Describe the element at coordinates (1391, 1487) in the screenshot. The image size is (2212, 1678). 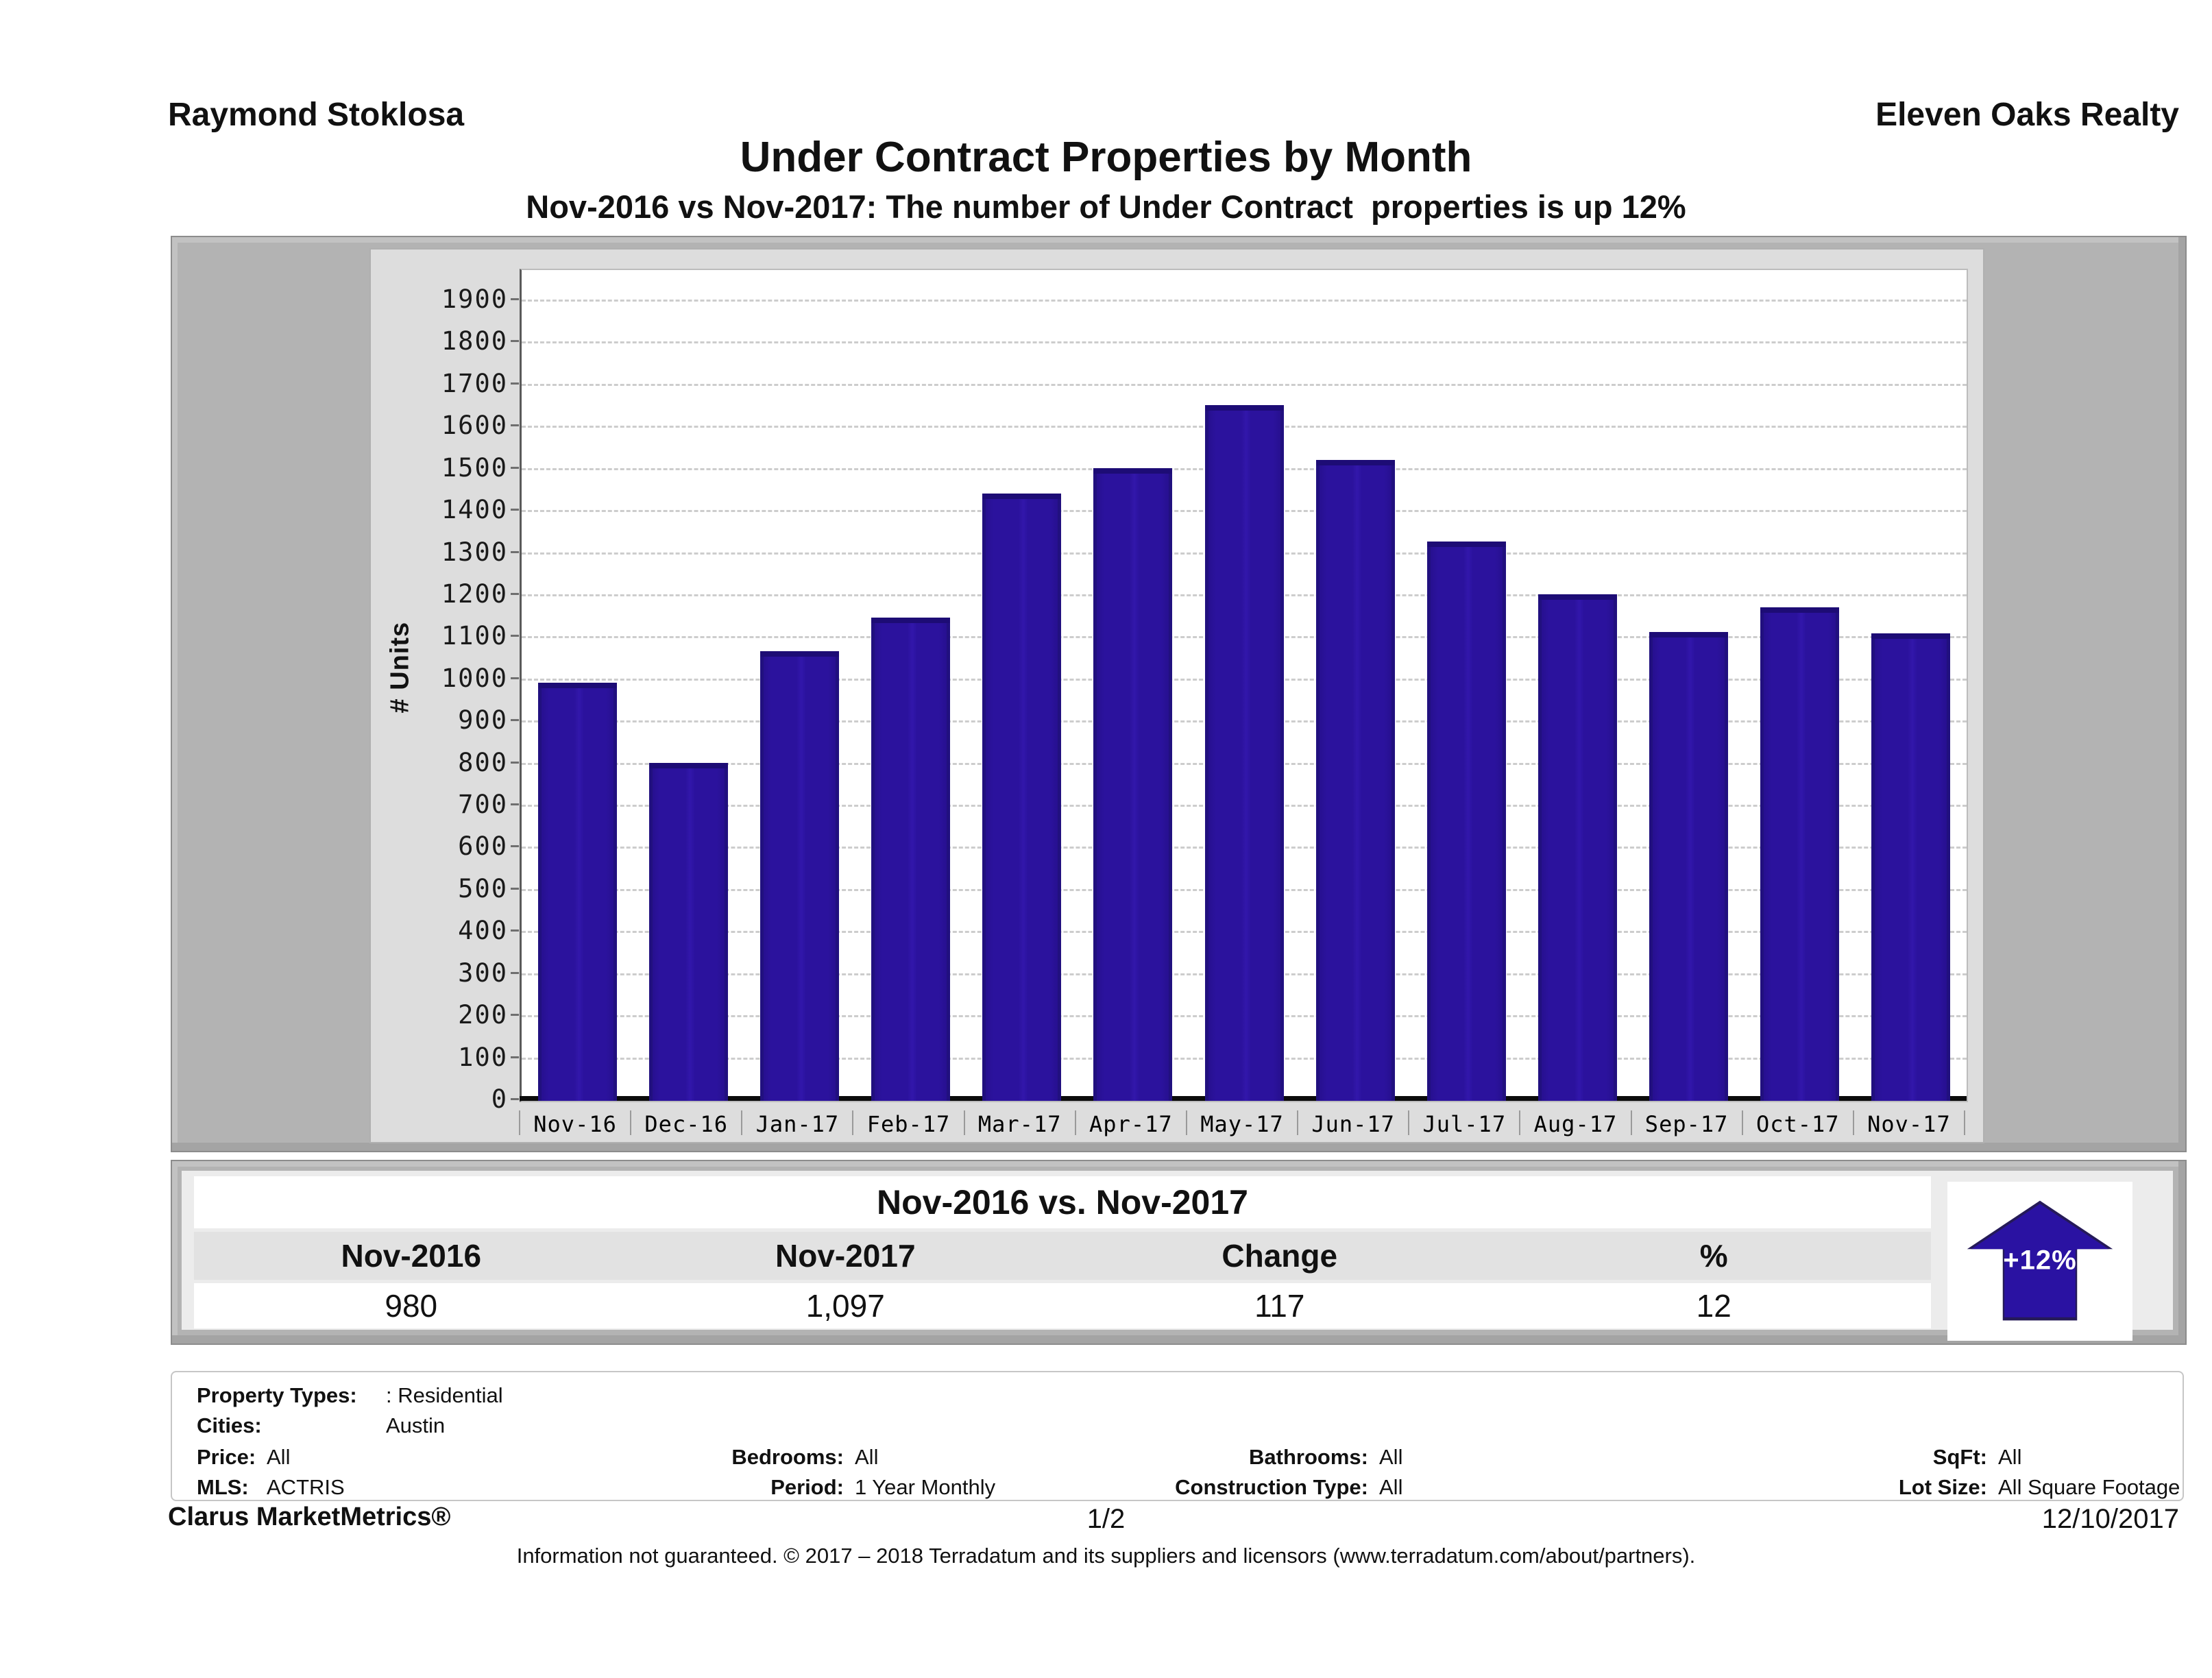
I see `construction-type-value: All` at that location.